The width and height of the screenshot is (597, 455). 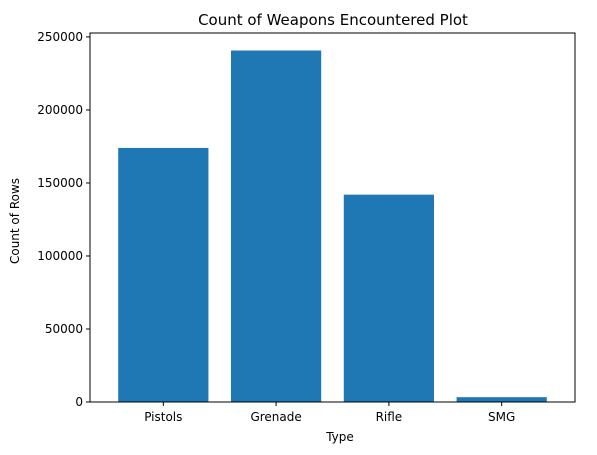 I want to click on y-tick-label: 100000, so click(x=60, y=256).